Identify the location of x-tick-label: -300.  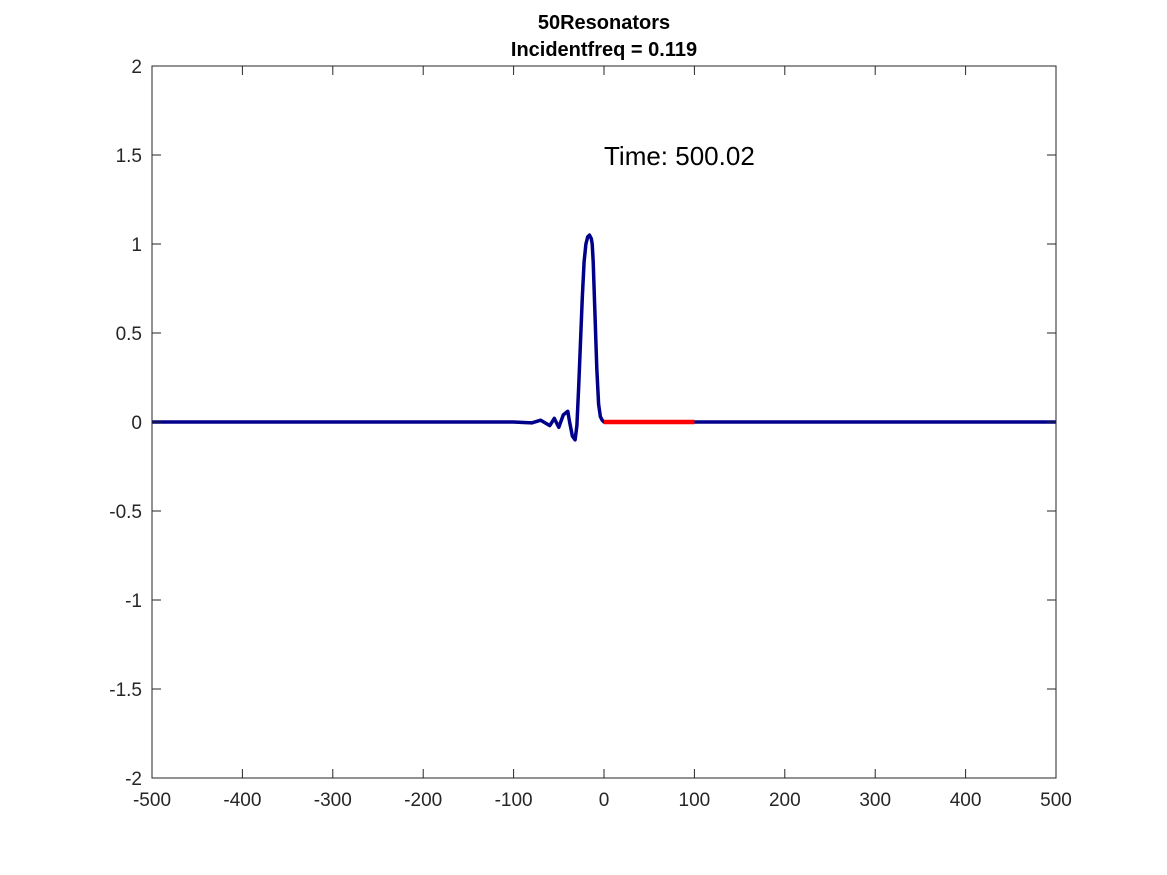
(333, 800).